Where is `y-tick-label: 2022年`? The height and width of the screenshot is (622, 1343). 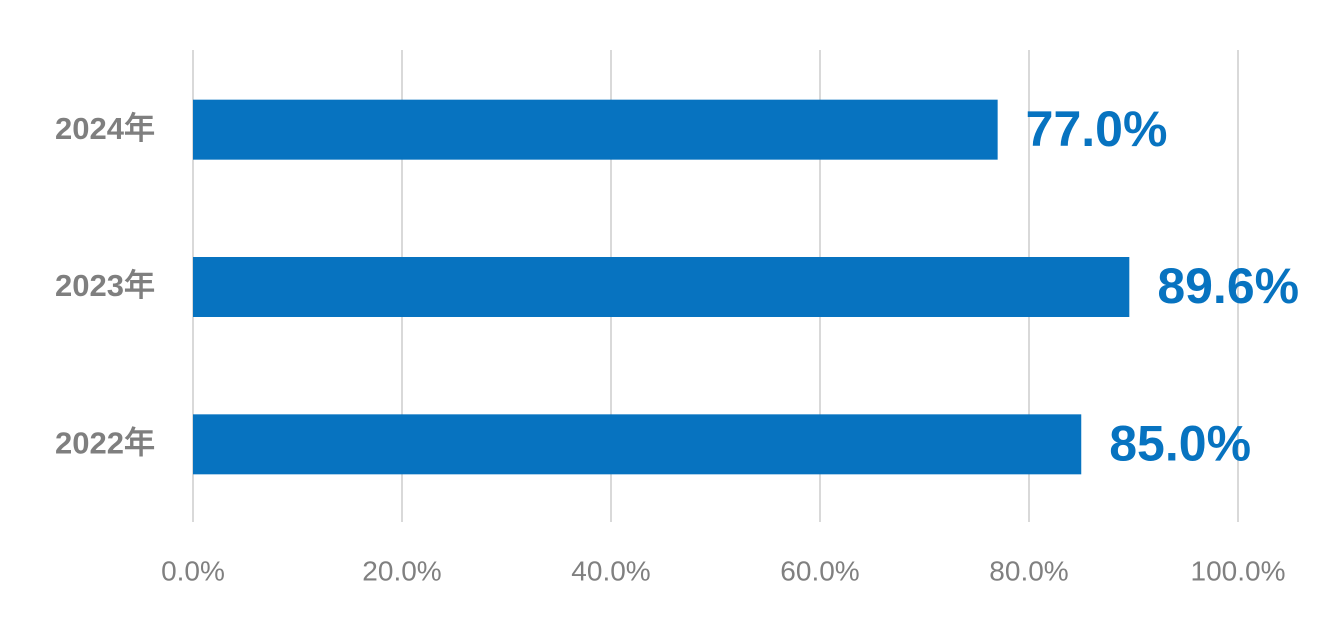 y-tick-label: 2022年 is located at coordinates (105, 443).